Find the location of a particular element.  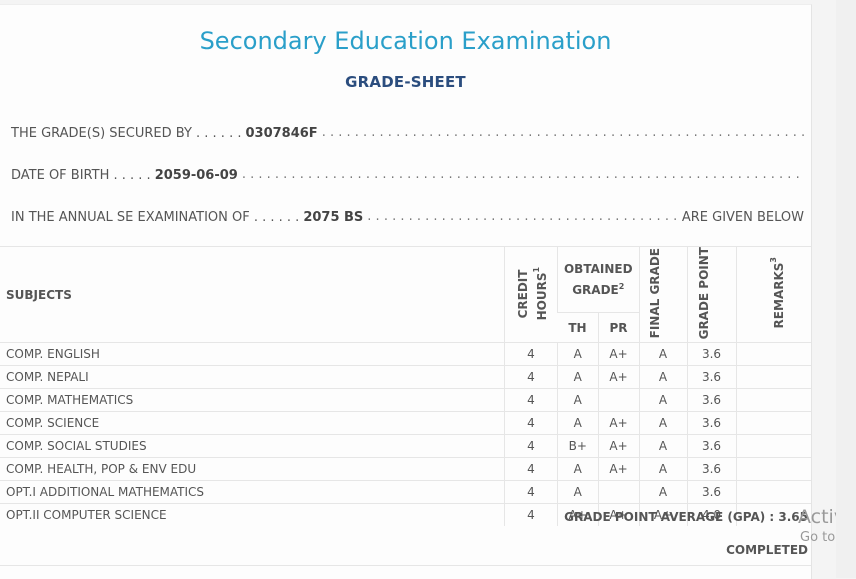

header-th: TH is located at coordinates (577, 327).